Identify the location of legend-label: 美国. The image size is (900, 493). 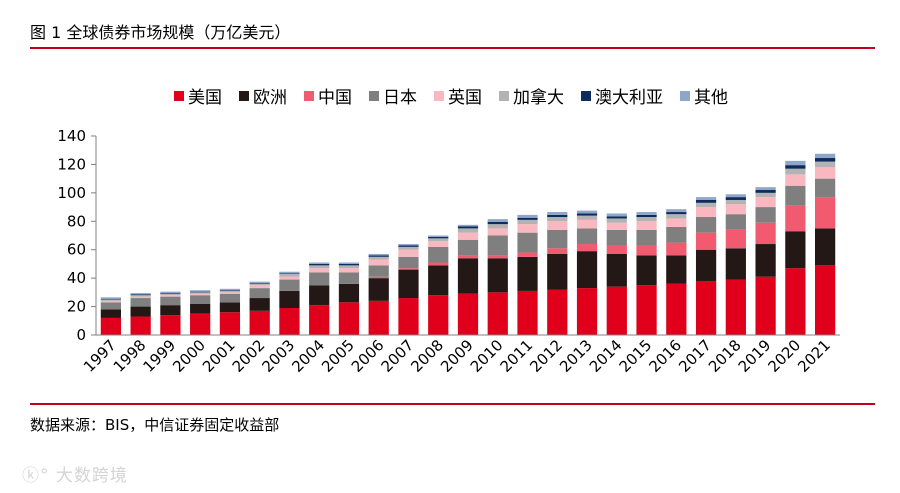
(205, 98).